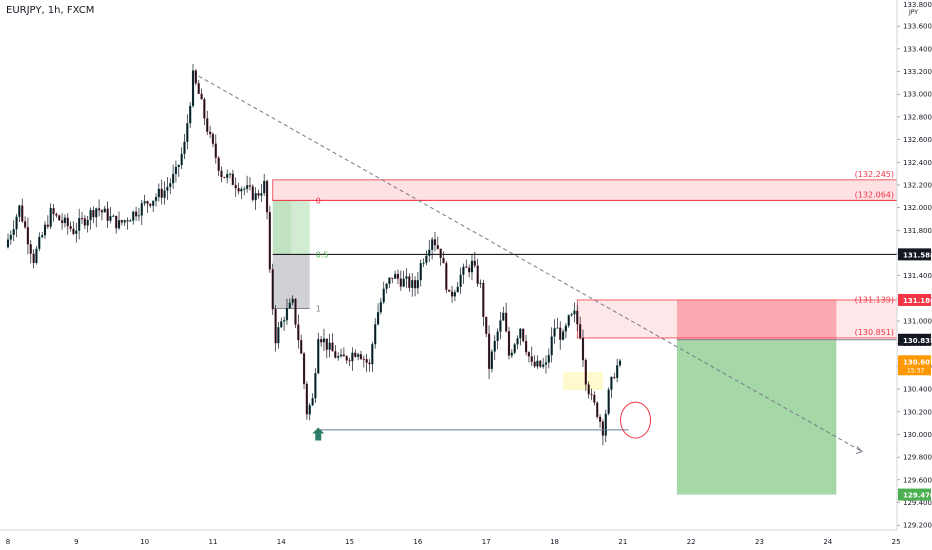 The height and width of the screenshot is (550, 932). Describe the element at coordinates (917, 526) in the screenshot. I see `price-tick-label: 129.200` at that location.